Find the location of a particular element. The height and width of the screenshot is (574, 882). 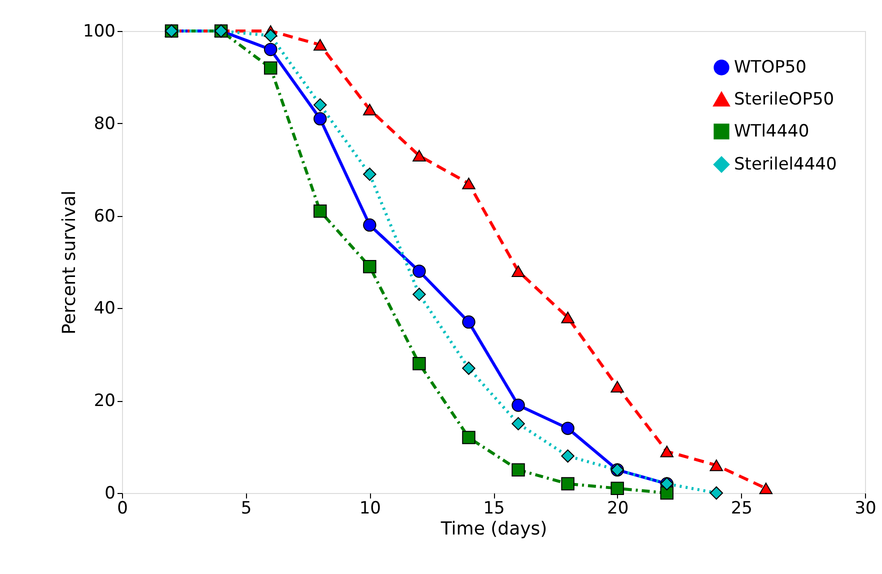

y-tick-label: 80 is located at coordinates (105, 124).